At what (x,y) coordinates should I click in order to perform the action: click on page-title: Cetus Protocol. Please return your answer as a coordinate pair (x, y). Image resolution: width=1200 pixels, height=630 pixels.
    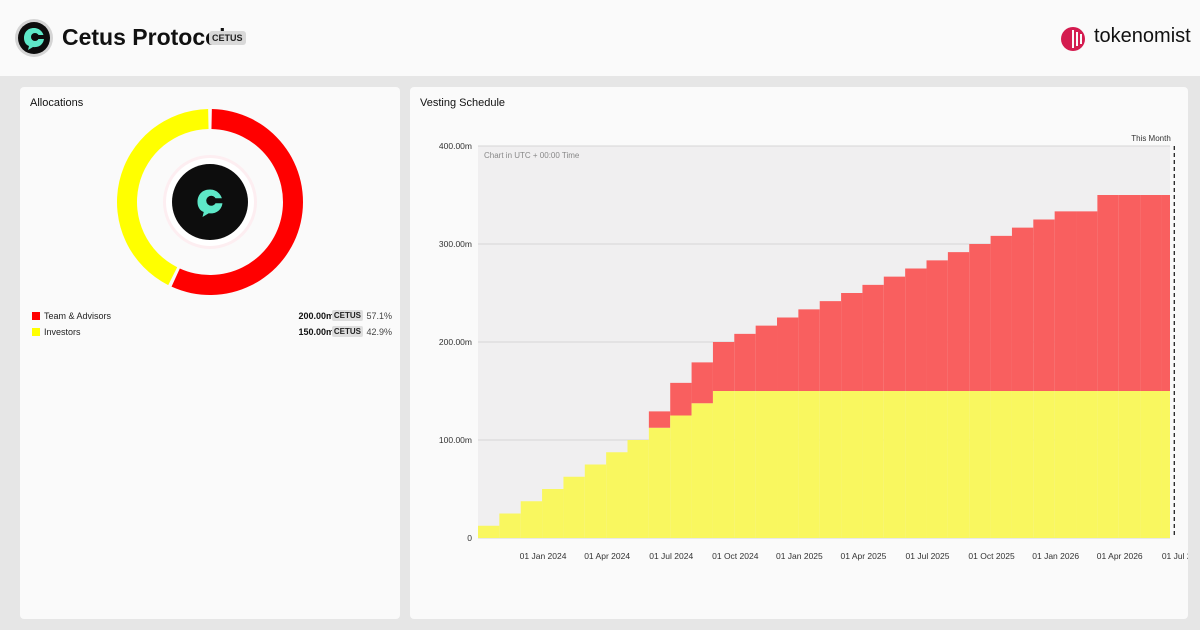
    Looking at the image, I should click on (144, 37).